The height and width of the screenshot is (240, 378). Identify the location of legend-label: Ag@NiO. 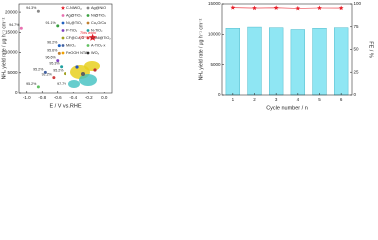
(98, 8).